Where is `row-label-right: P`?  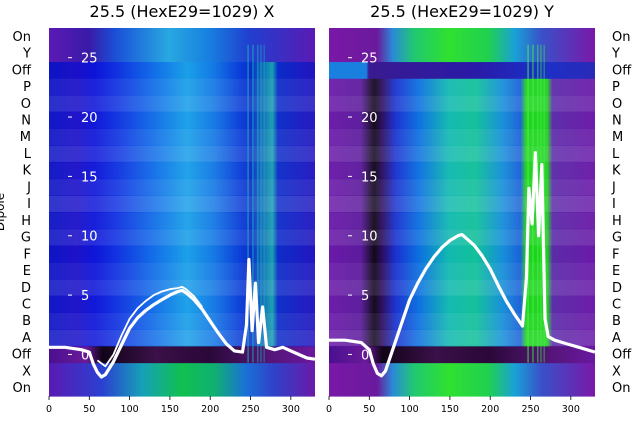 row-label-right: P is located at coordinates (616, 87).